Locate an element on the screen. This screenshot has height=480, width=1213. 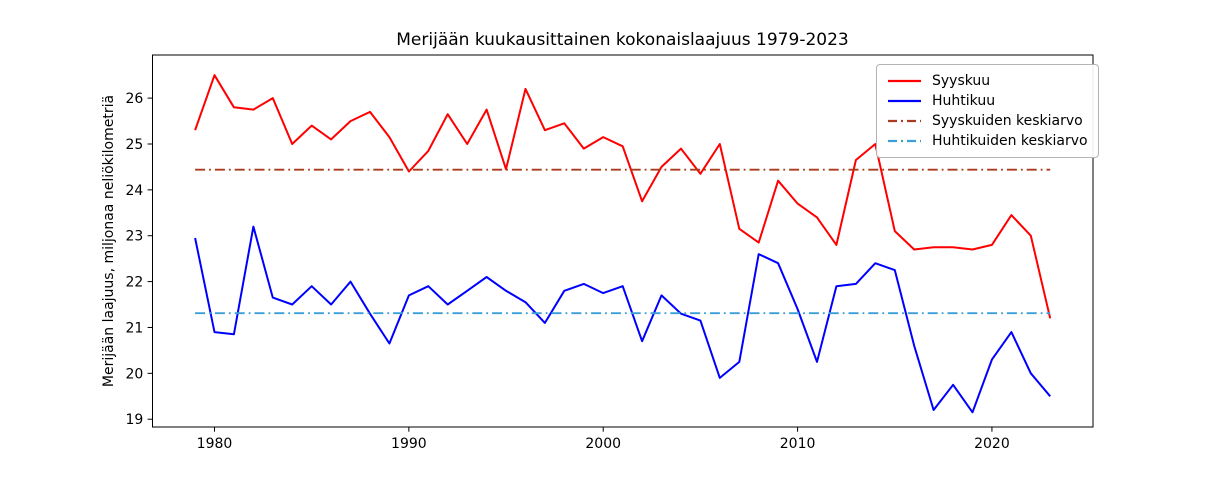
y-tick-label: 19 is located at coordinates (134, 420).